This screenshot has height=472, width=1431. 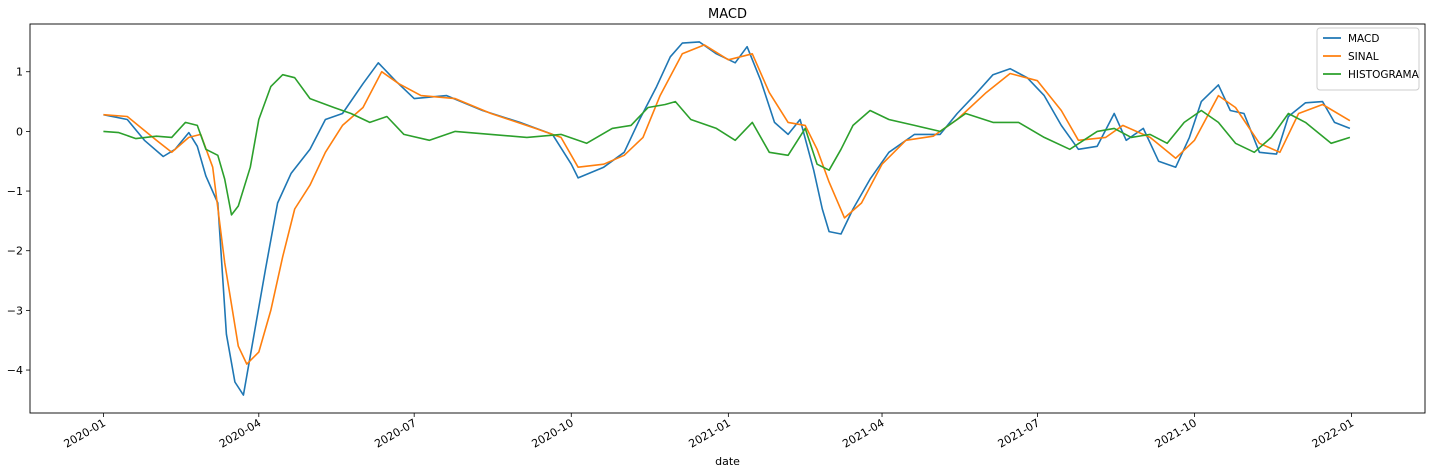 I want to click on chart-title: MACD, so click(x=727, y=14).